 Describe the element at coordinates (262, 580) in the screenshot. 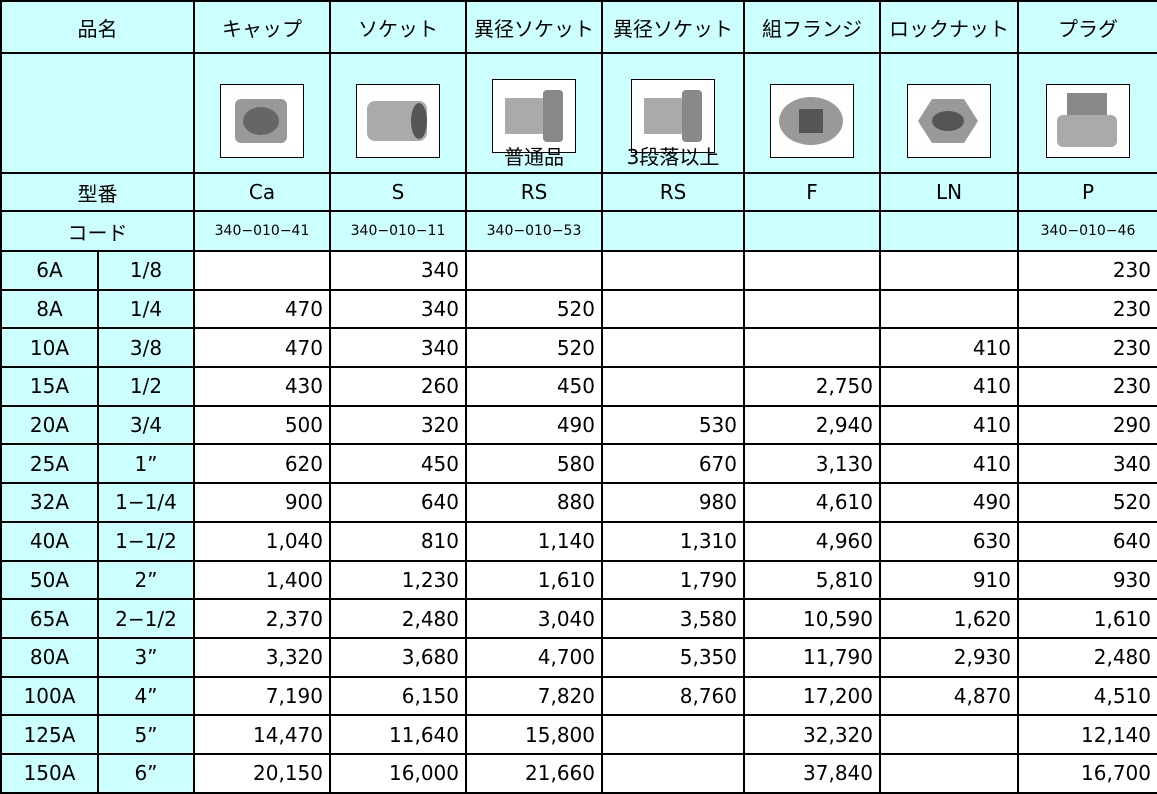

I see `price-cell: 1,400` at that location.